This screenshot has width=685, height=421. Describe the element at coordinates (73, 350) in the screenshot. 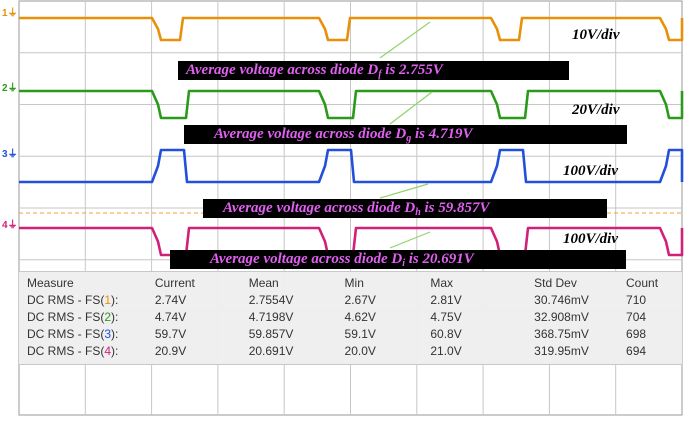

I see `measure-label: DC RMS - FS(4):` at that location.